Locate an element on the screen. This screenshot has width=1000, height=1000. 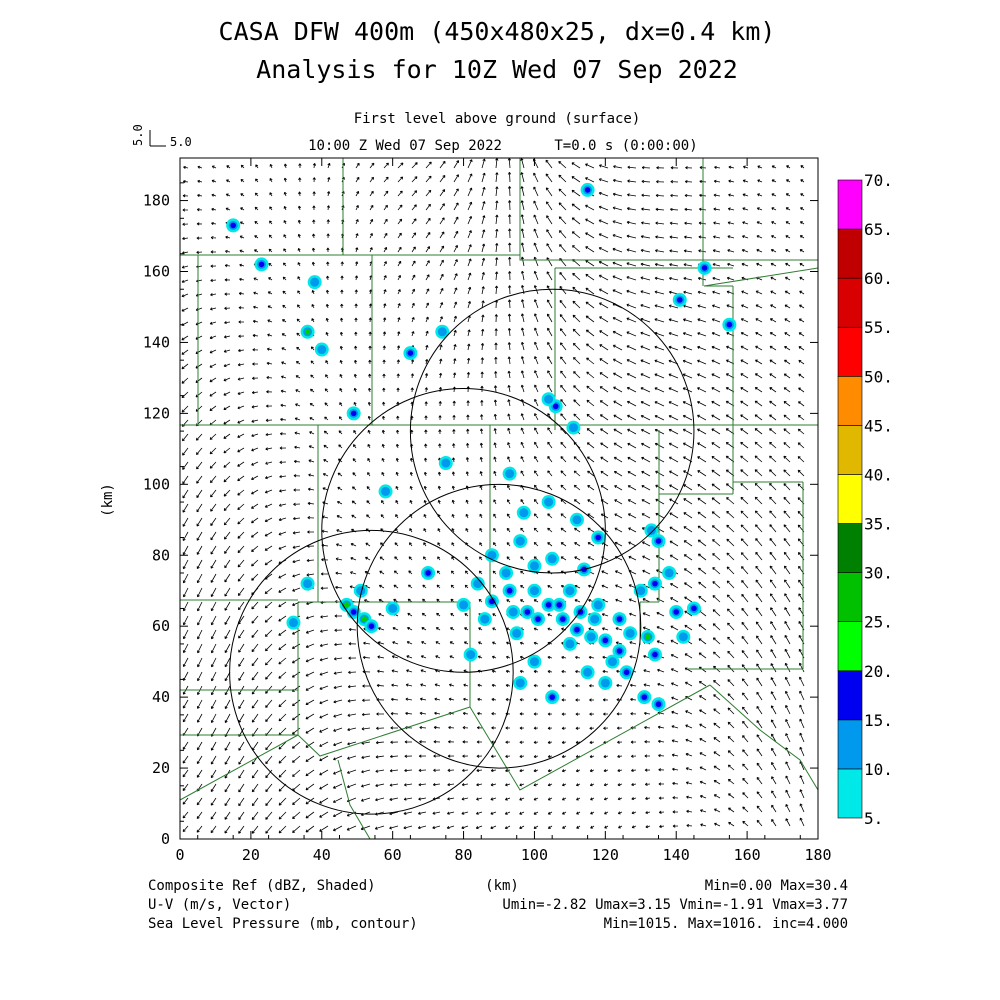
y-tick-label: 140 is located at coordinates (156, 342).